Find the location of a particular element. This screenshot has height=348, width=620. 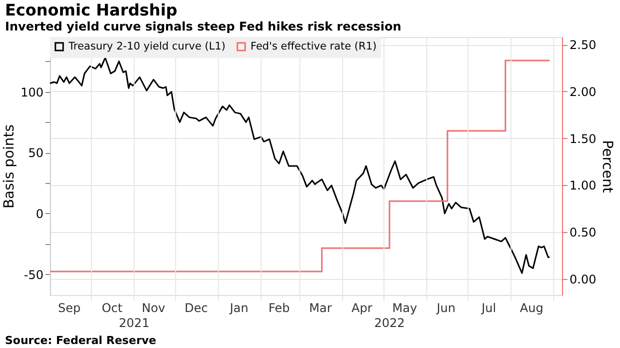

y2-tick-label: 0.00 is located at coordinates (583, 279).